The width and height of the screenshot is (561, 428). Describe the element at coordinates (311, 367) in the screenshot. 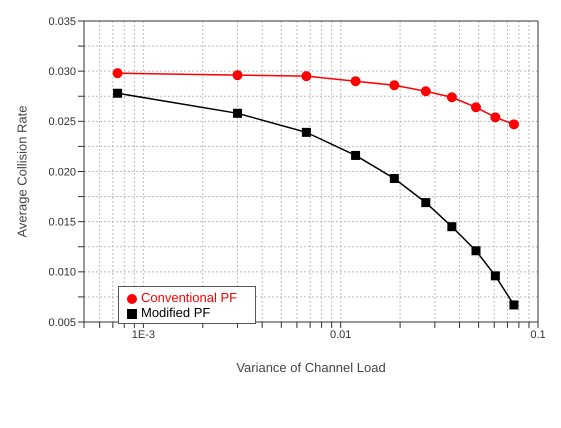

I see `x-axis-title: Variance of Channel Load` at that location.